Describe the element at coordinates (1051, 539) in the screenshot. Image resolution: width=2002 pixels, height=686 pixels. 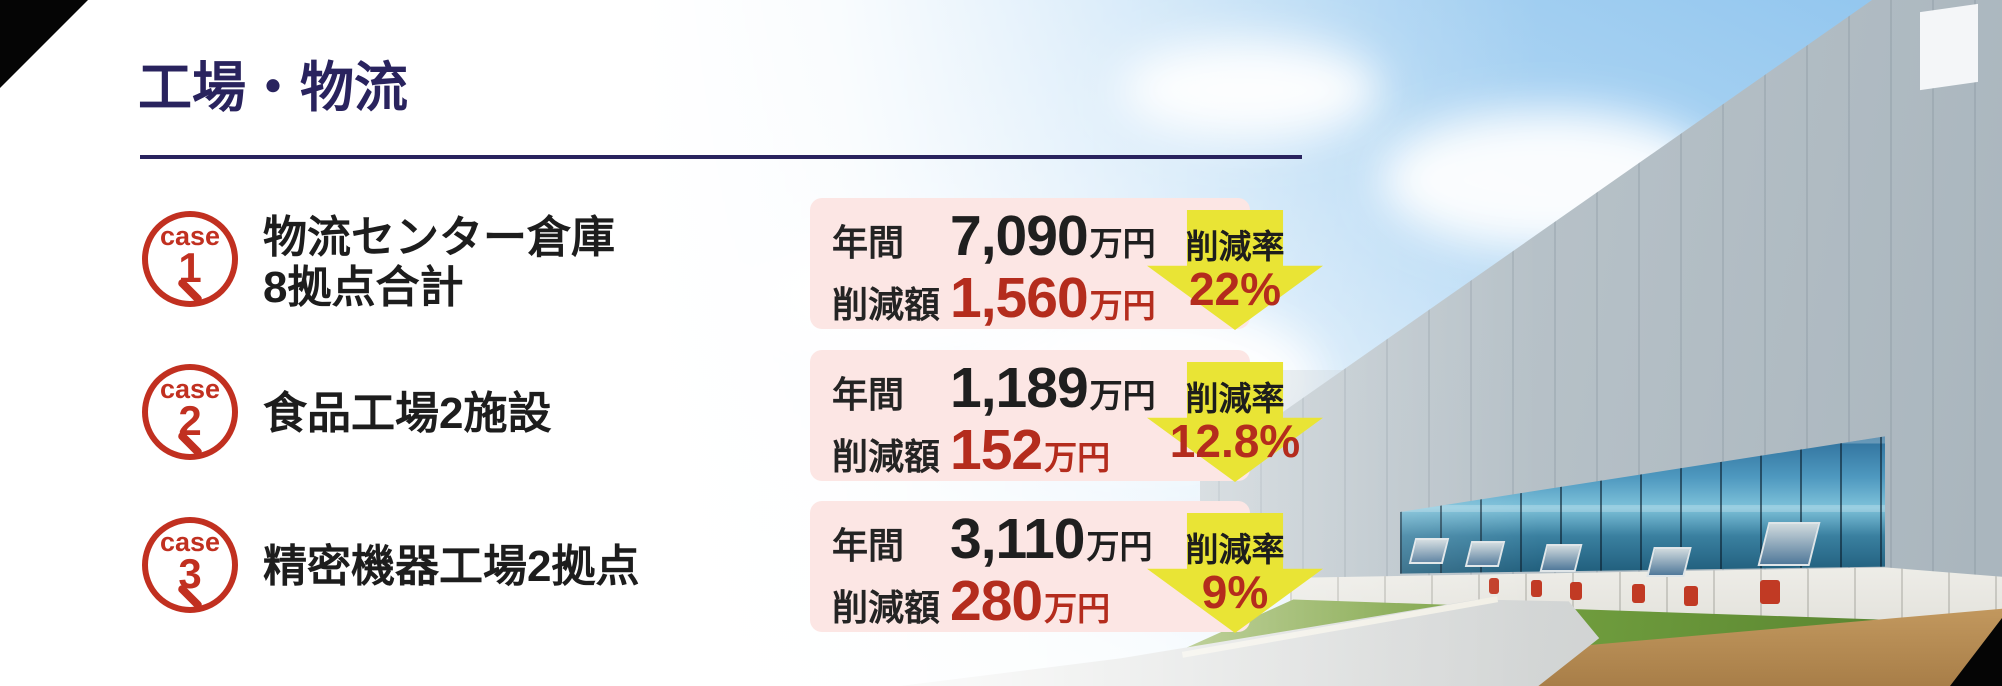
I see `stat-value: 3,110万円` at that location.